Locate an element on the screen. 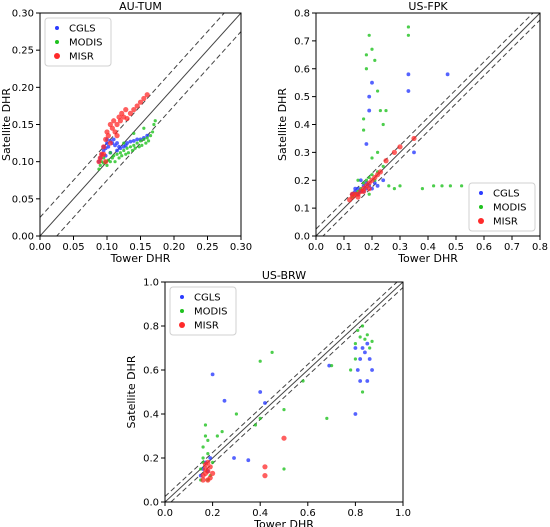 This screenshot has width=550, height=527. x-tick-label: 0.4 is located at coordinates (428, 247).